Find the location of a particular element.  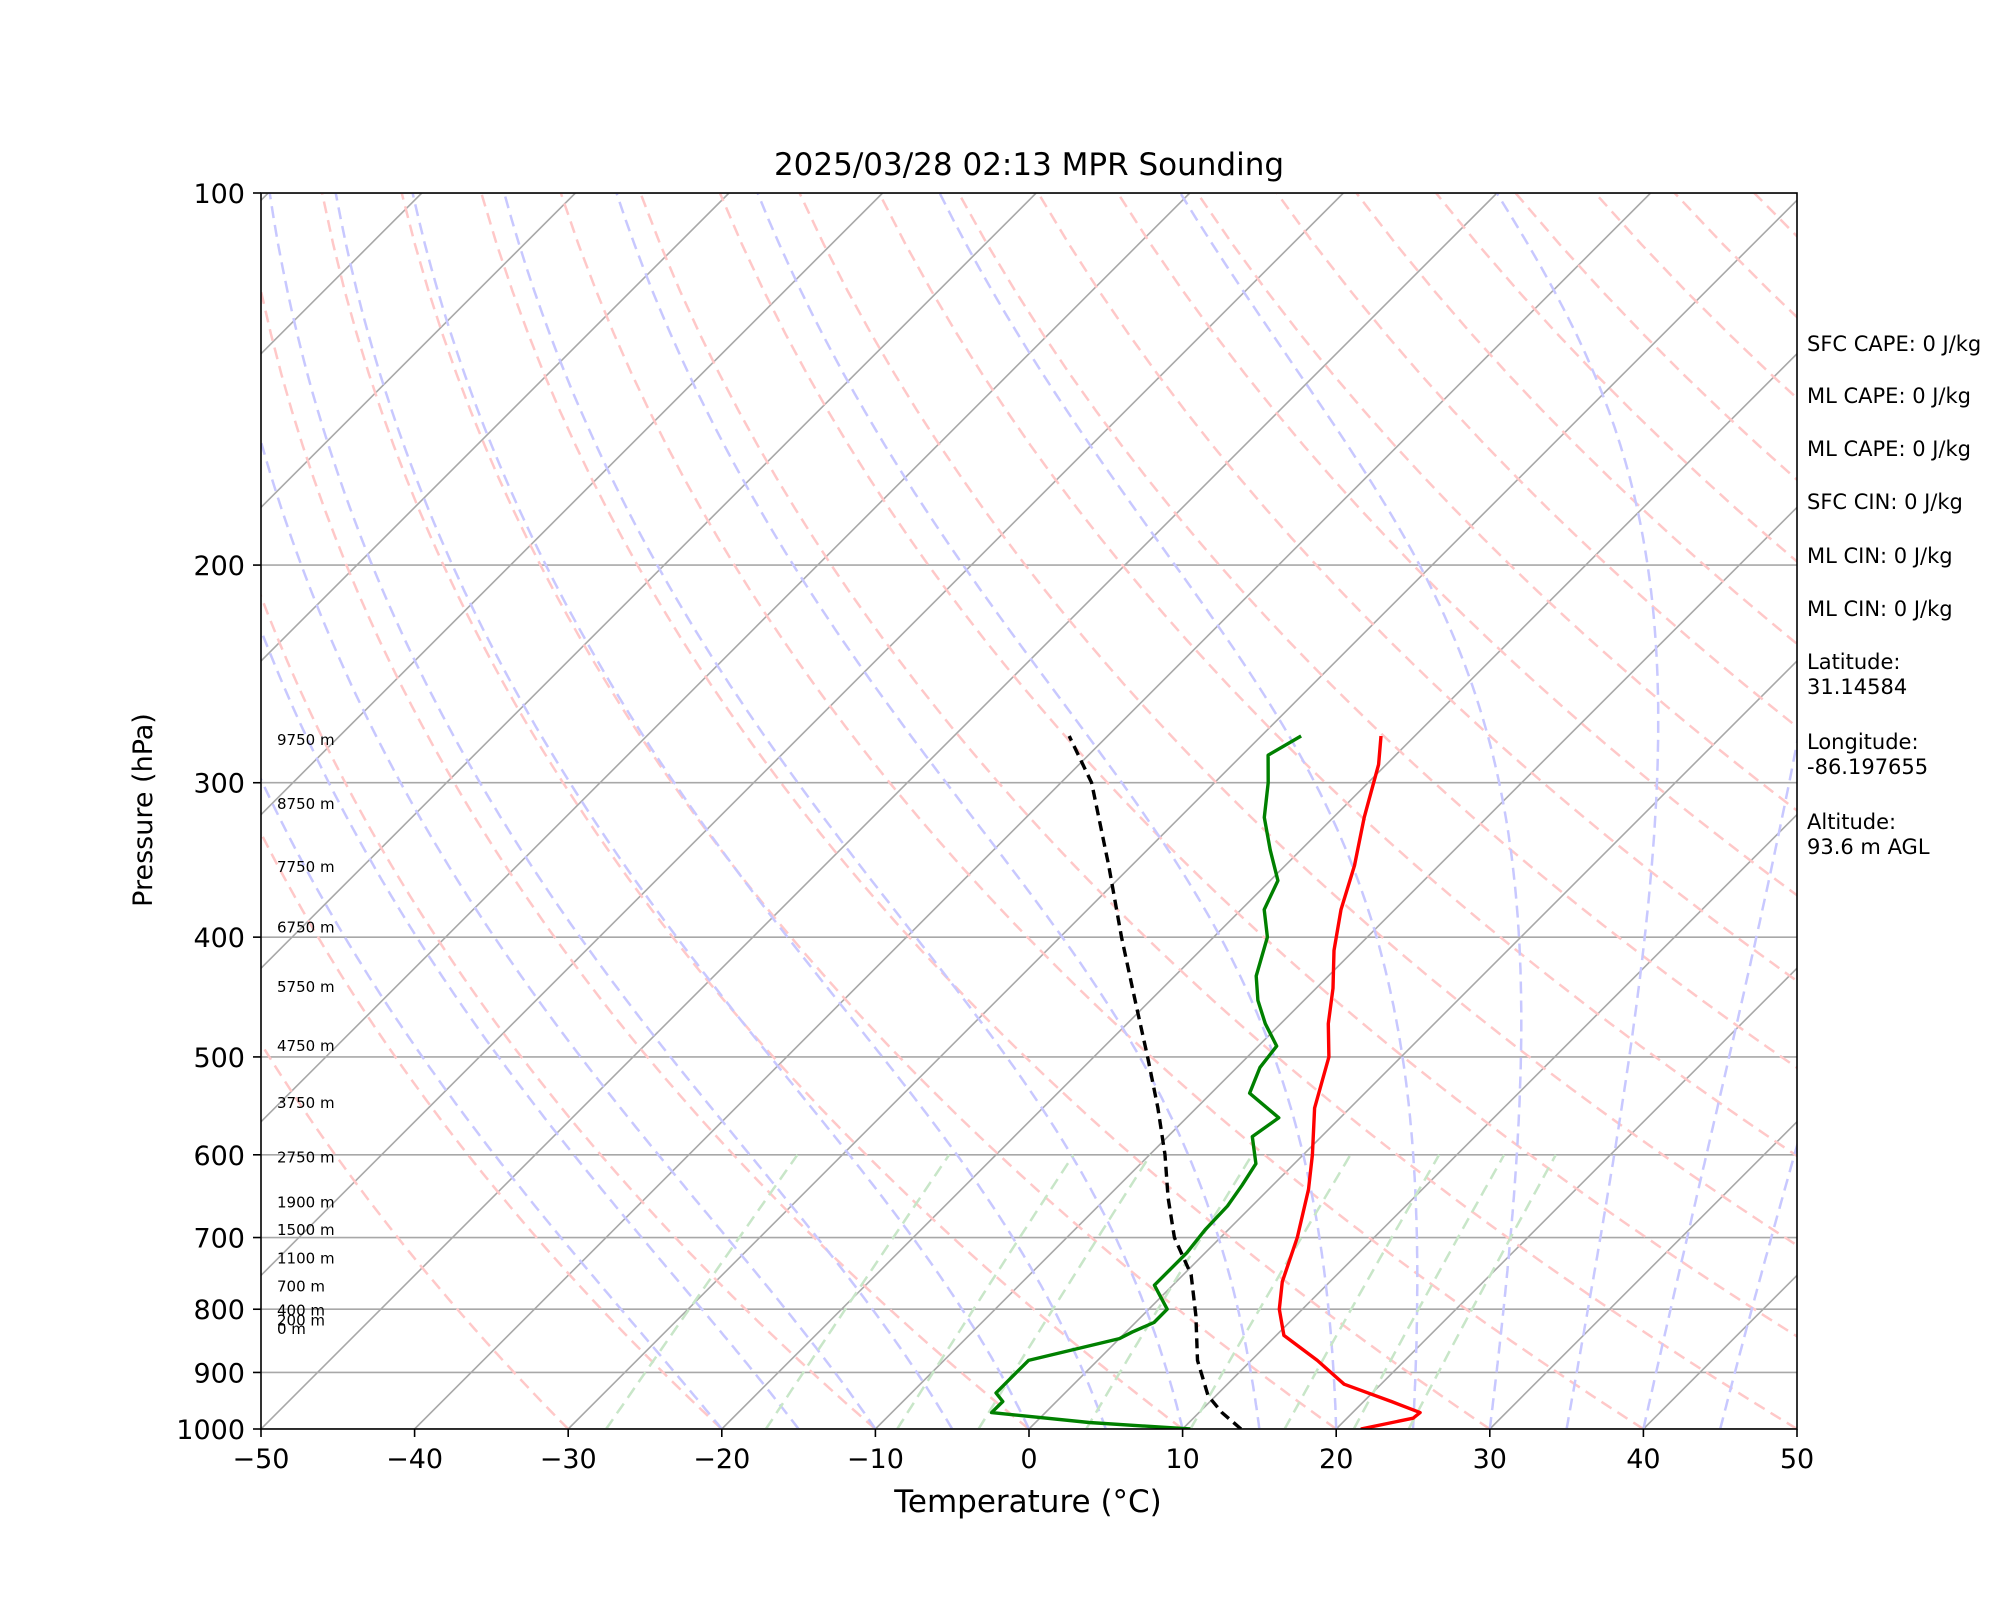

stat-line: SFC CIN: 0 J/kg is located at coordinates (1885, 502).